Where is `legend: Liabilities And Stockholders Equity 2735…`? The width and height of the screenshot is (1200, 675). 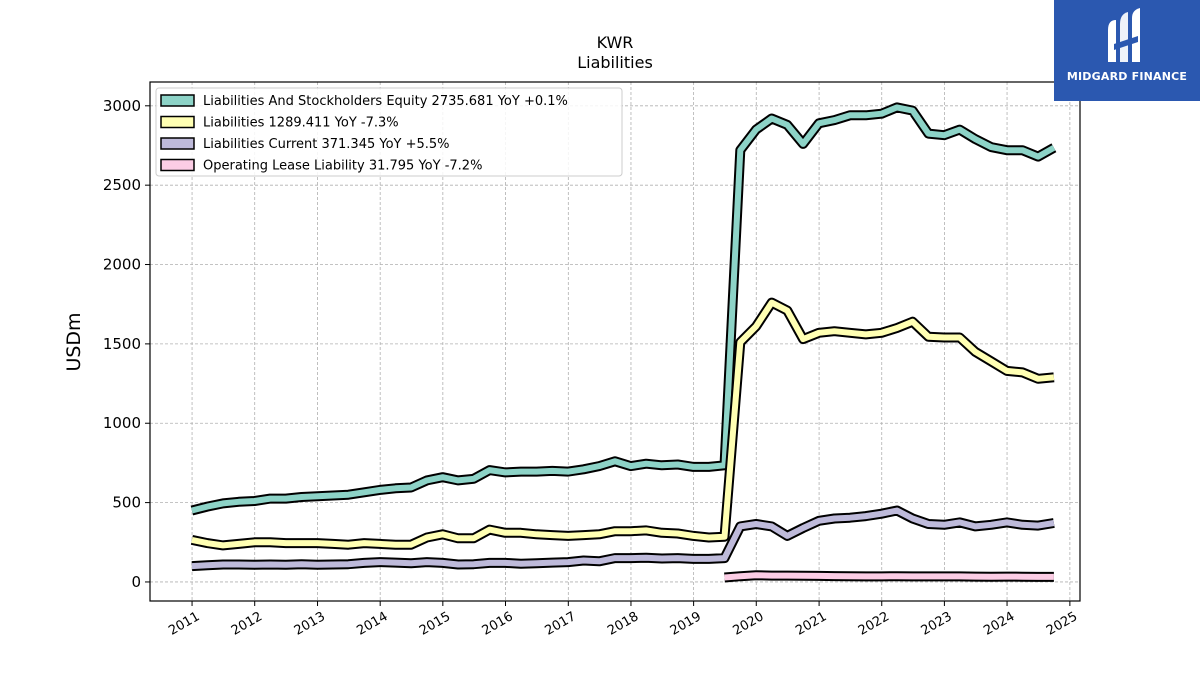
legend: Liabilities And Stockholders Equity 2735… is located at coordinates (389, 132).